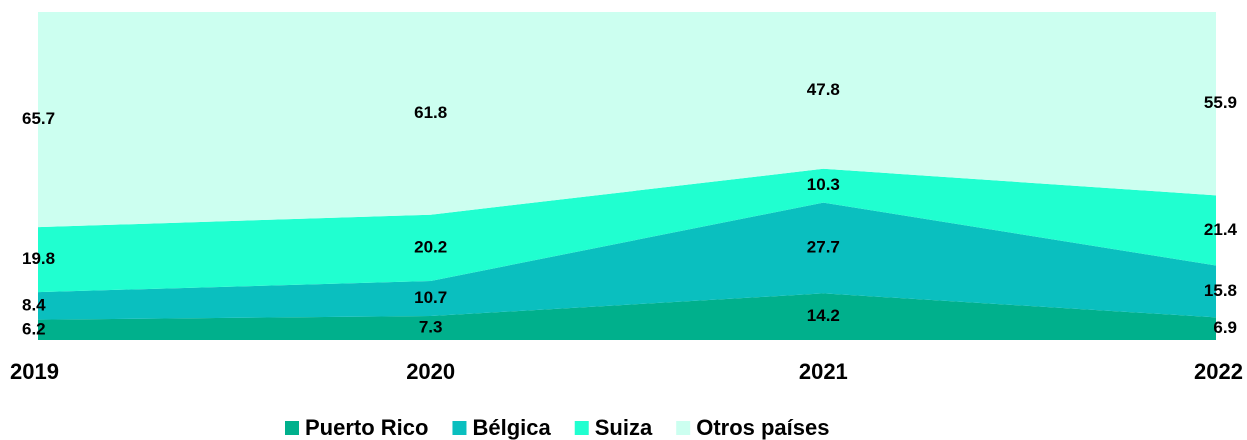 The image size is (1247, 440). Describe the element at coordinates (627, 316) in the screenshot. I see `area` at that location.